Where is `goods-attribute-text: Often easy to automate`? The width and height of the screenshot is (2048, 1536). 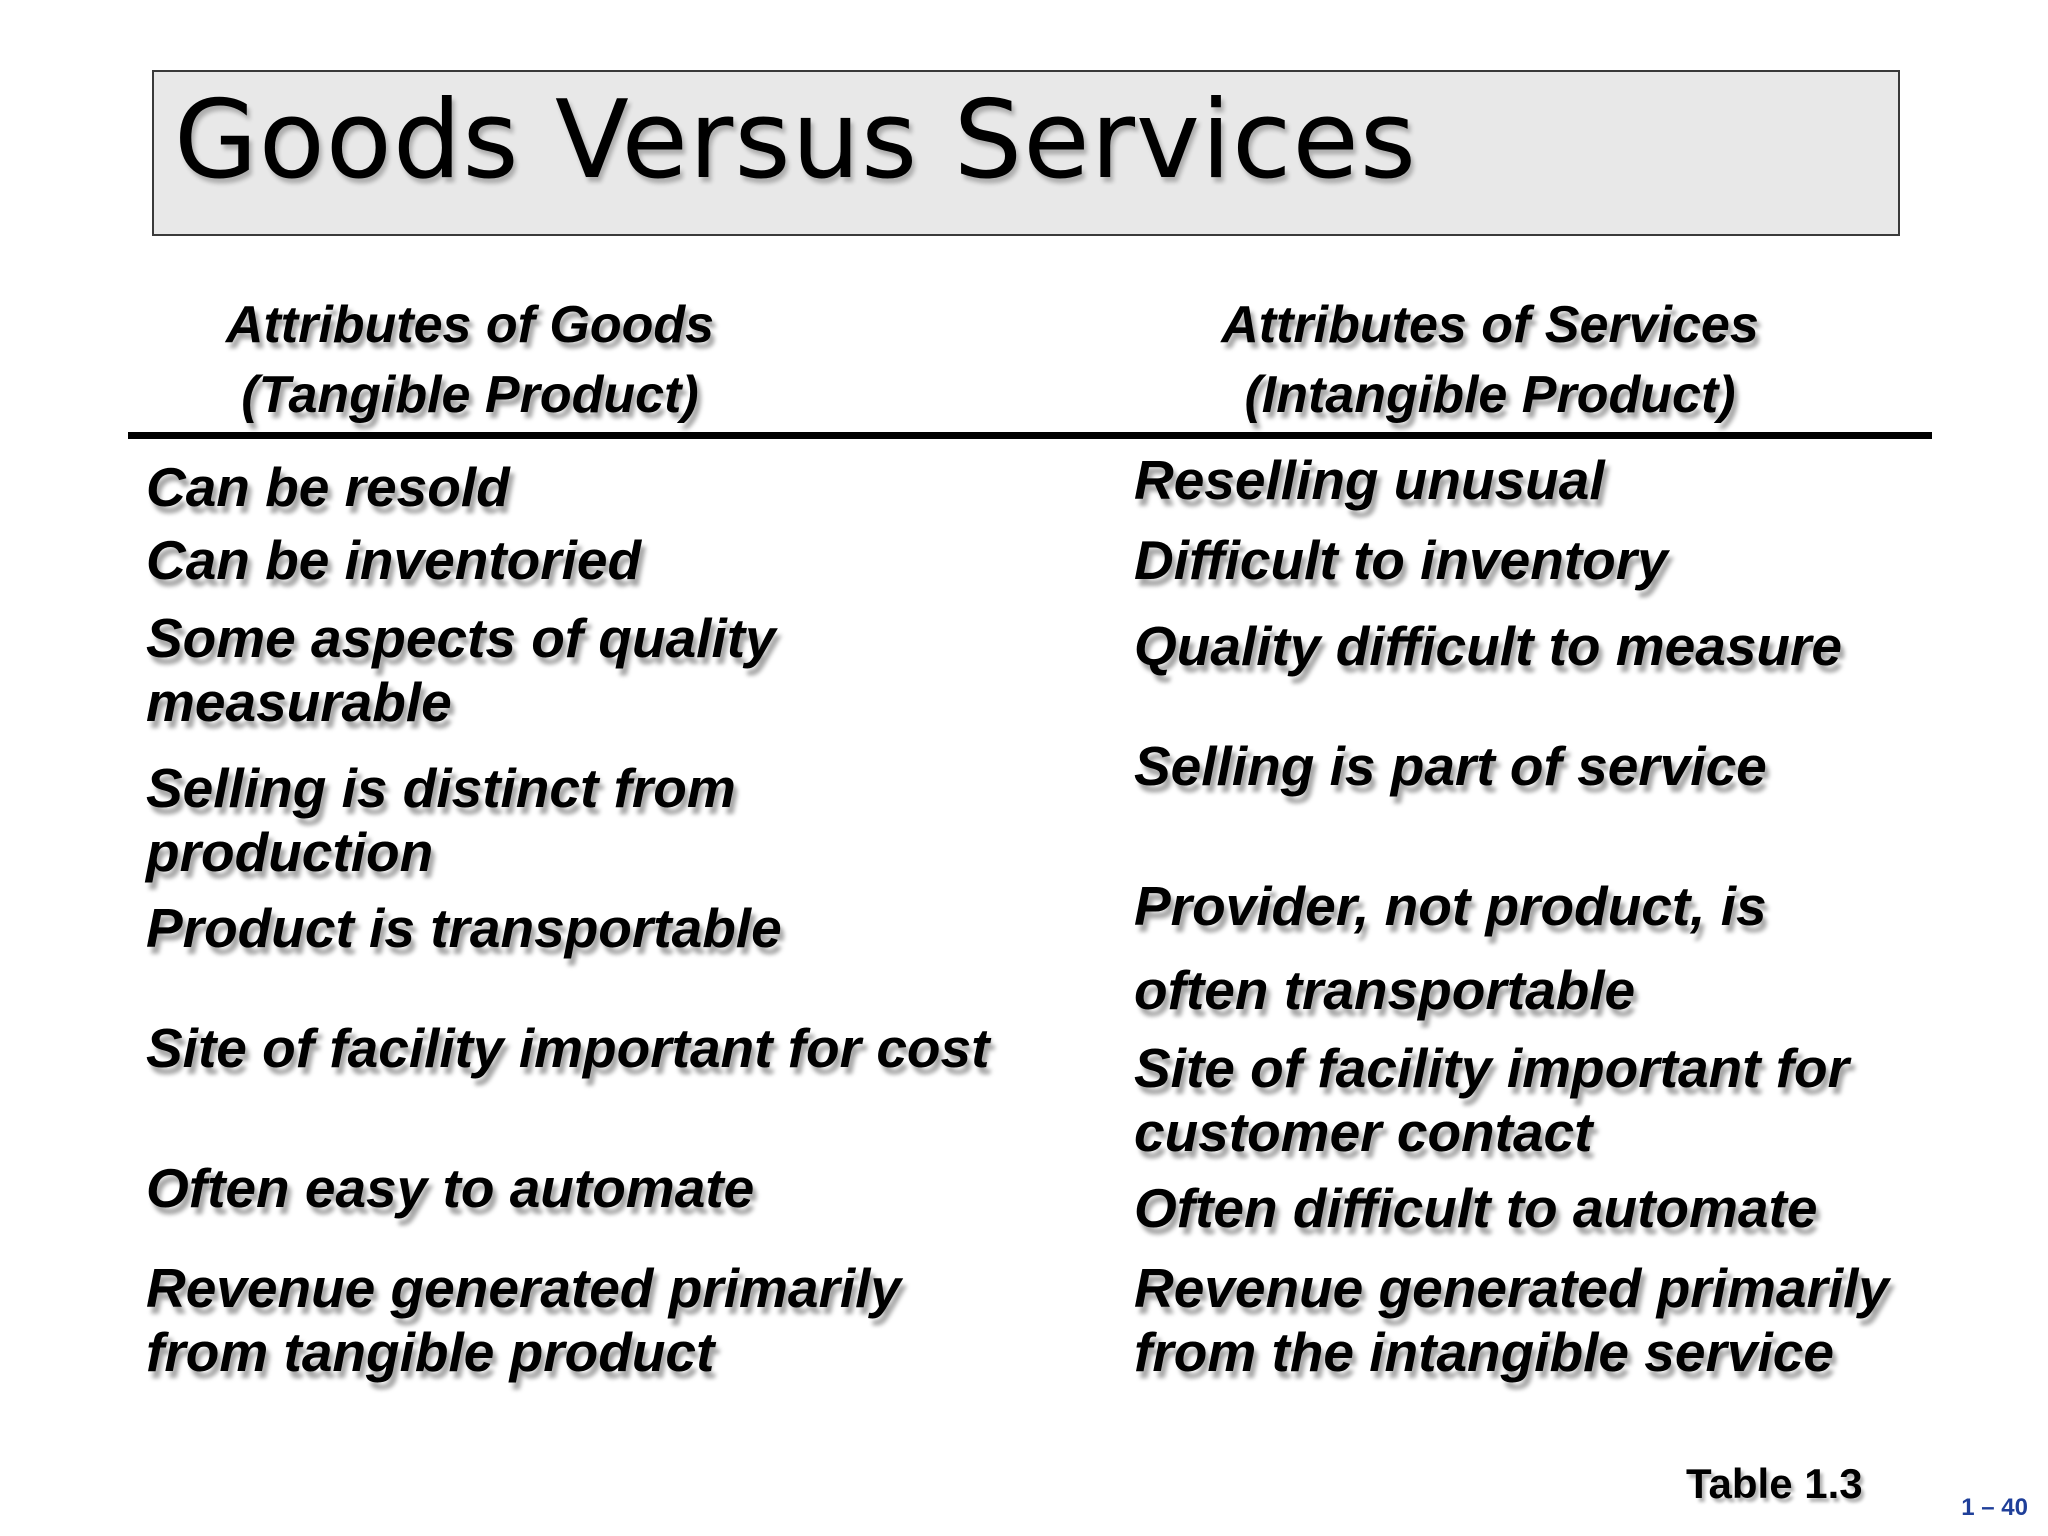 goods-attribute-text: Often easy to automate is located at coordinates (450, 1188).